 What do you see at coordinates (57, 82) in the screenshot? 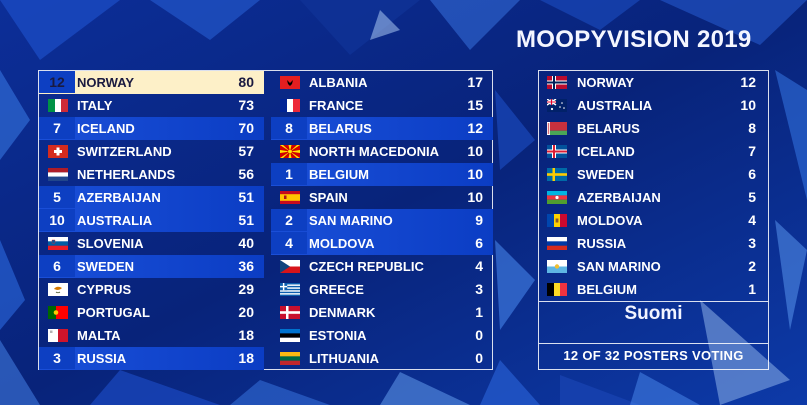
I see `awarded-points: 12` at bounding box center [57, 82].